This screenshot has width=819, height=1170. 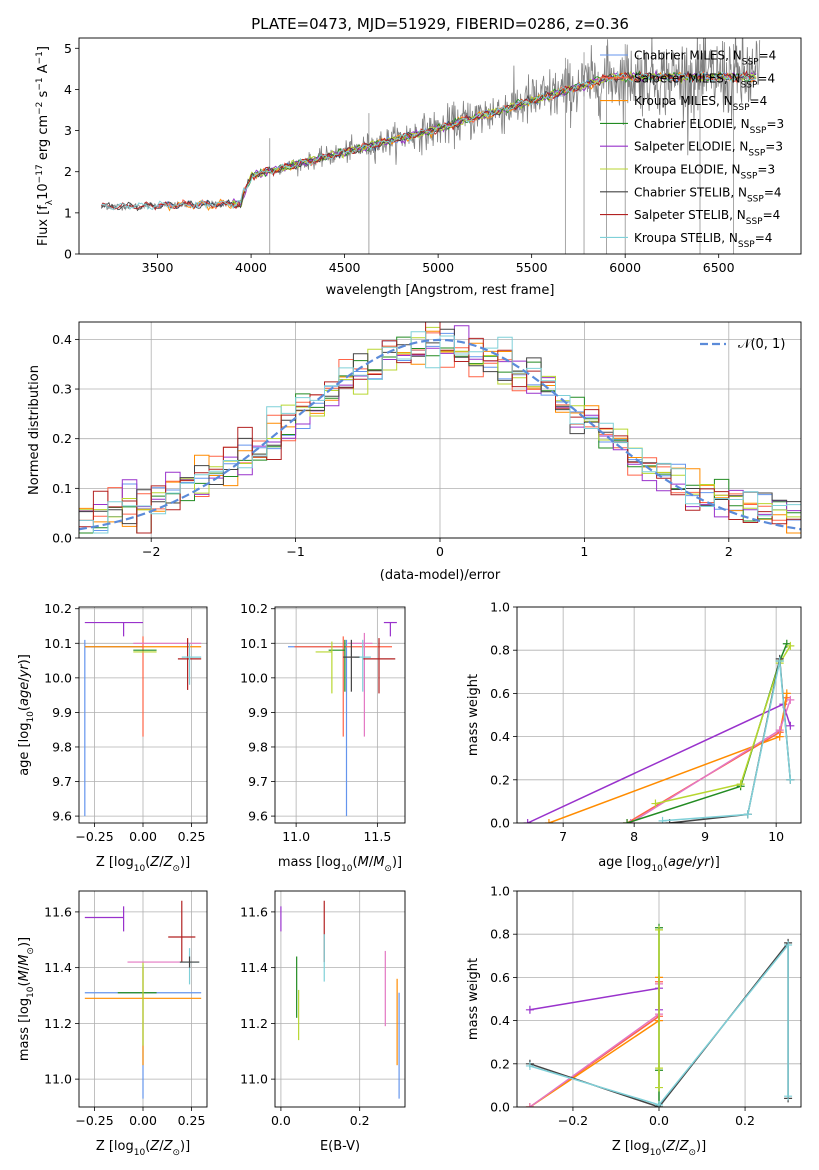 I want to click on legend-entry: Chabrier ELODIE, NSSP=3, so click(x=709, y=126).